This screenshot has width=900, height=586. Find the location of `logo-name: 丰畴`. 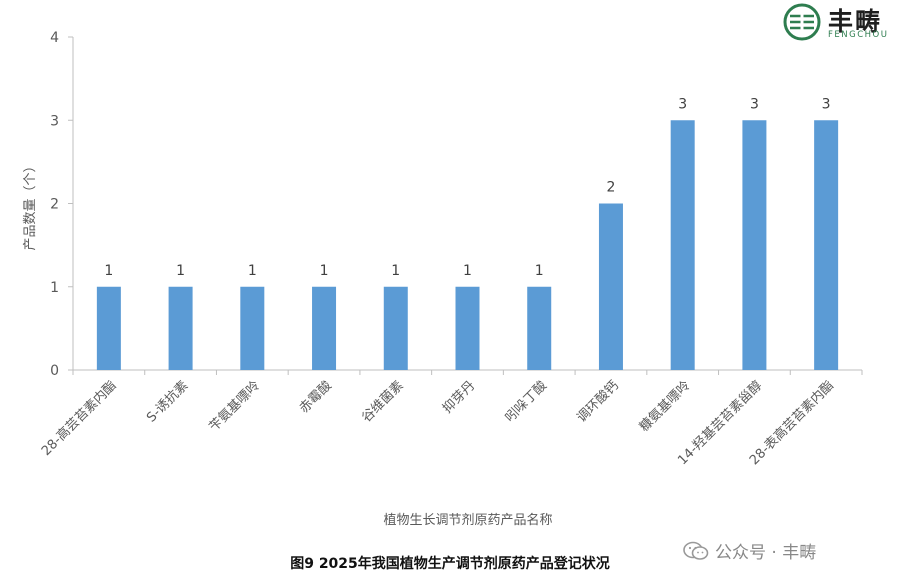

logo-name: 丰畴 is located at coordinates (855, 21).